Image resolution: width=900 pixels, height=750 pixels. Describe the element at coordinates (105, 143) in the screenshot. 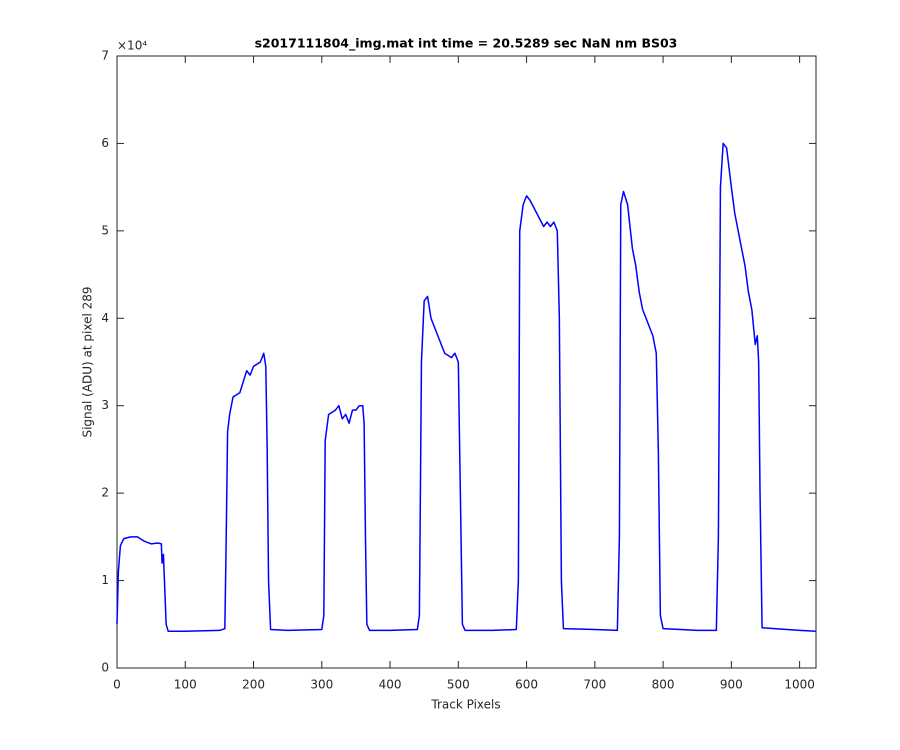

I see `y-tick-label: 6` at that location.